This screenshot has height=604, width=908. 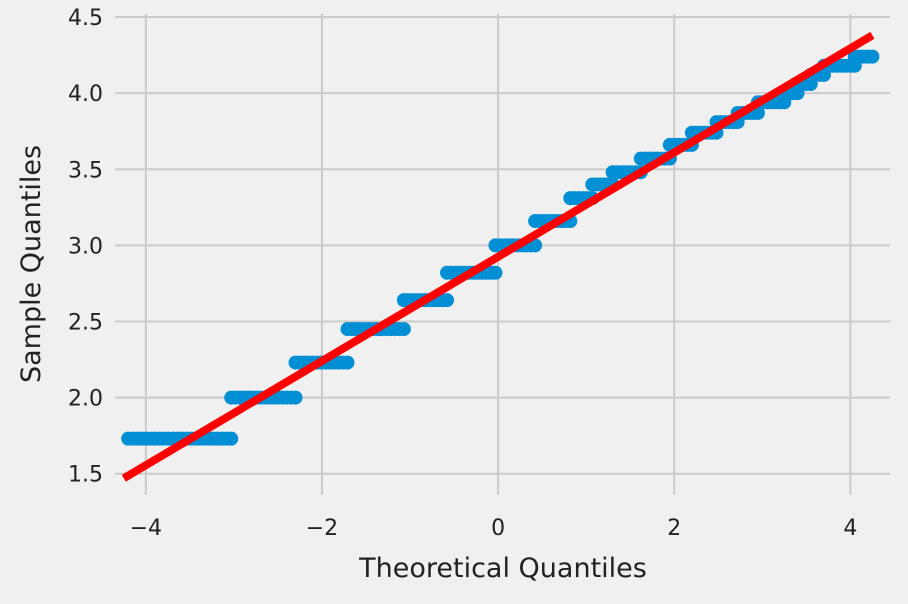 I want to click on y-tick-label: 4.5, so click(x=85, y=18).